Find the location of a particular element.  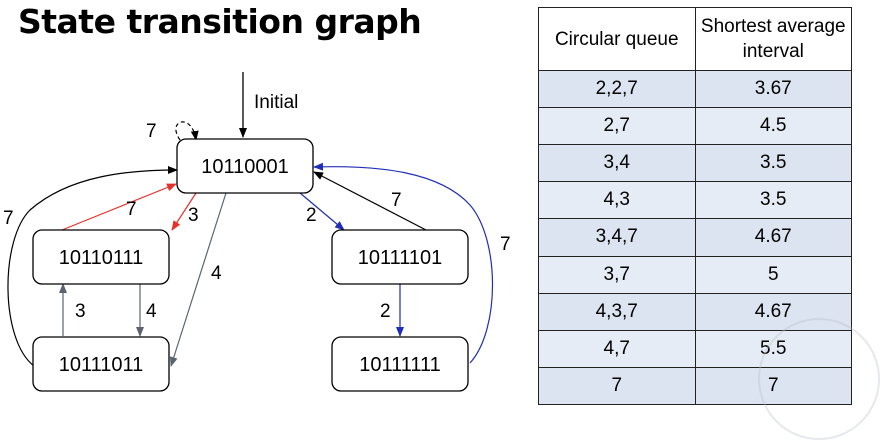

table-header-row: Circular queue Shortest average interval is located at coordinates (695, 39).